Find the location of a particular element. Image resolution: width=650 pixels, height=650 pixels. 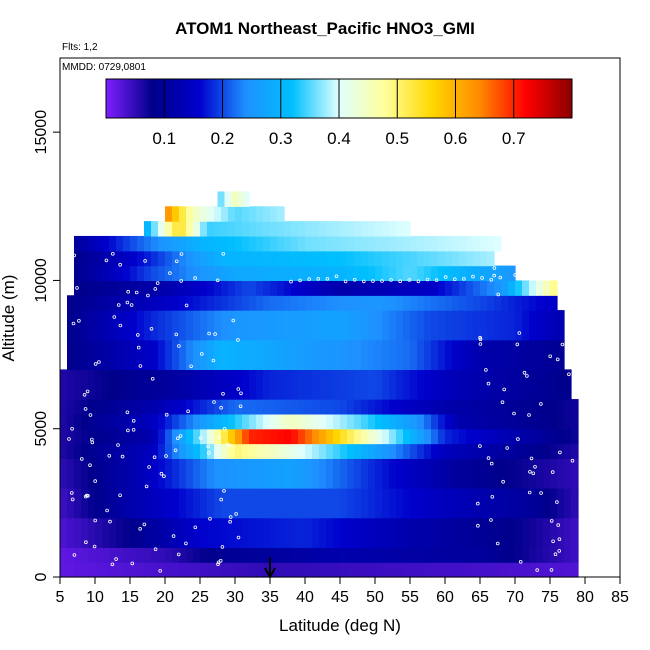

x-tick-label: 65 is located at coordinates (480, 597).